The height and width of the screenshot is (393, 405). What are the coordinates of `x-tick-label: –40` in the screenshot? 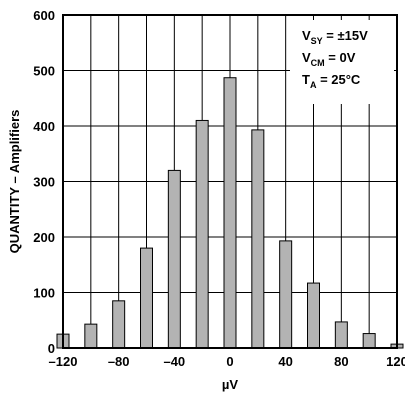 It's located at (174, 361).